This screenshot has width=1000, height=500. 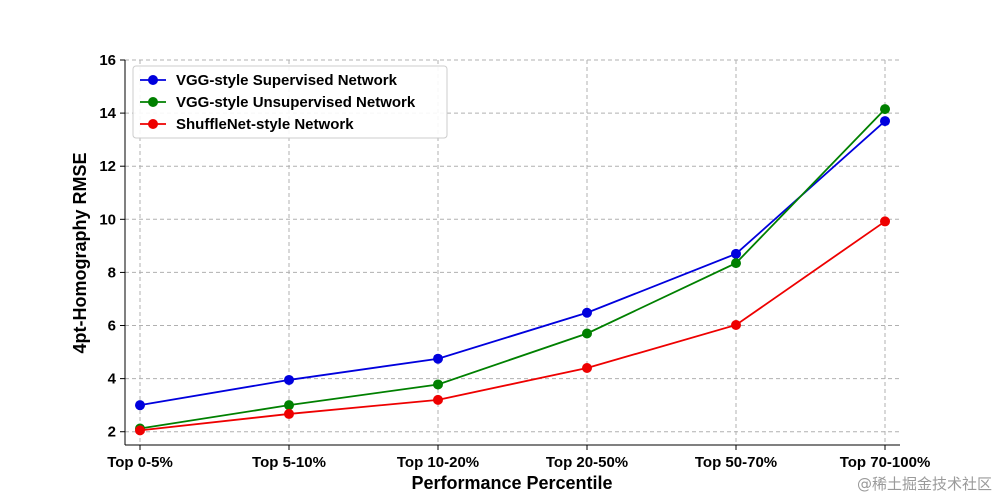 I want to click on x-tick-label: Top 70-100%, so click(x=885, y=462).